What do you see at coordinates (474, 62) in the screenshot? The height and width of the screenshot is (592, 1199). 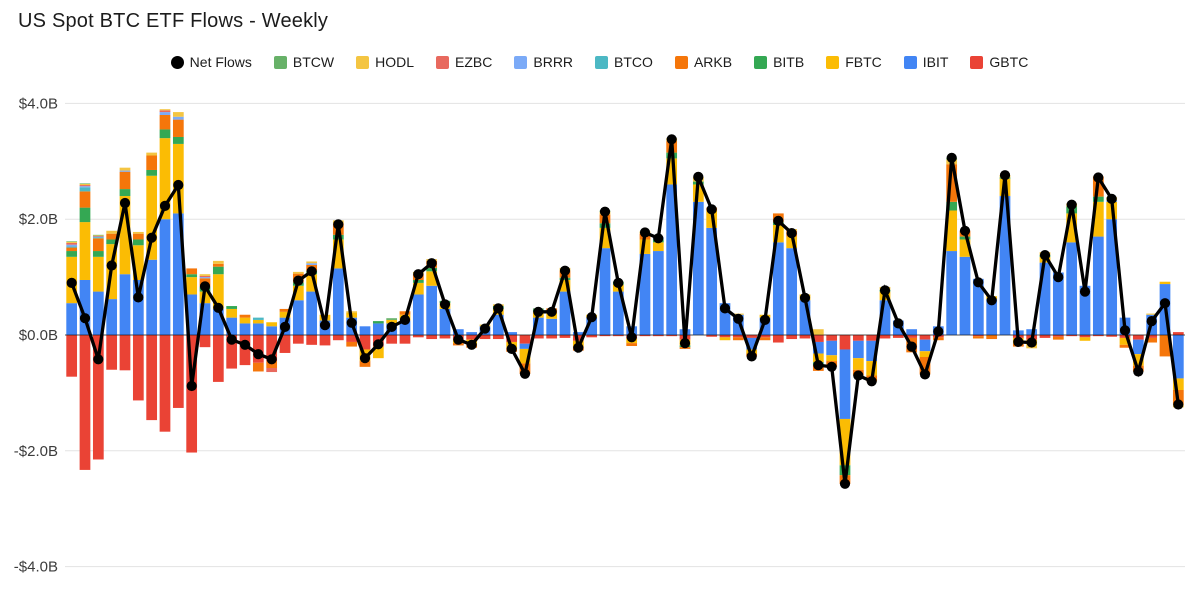 I see `legend-label: EZBC` at bounding box center [474, 62].